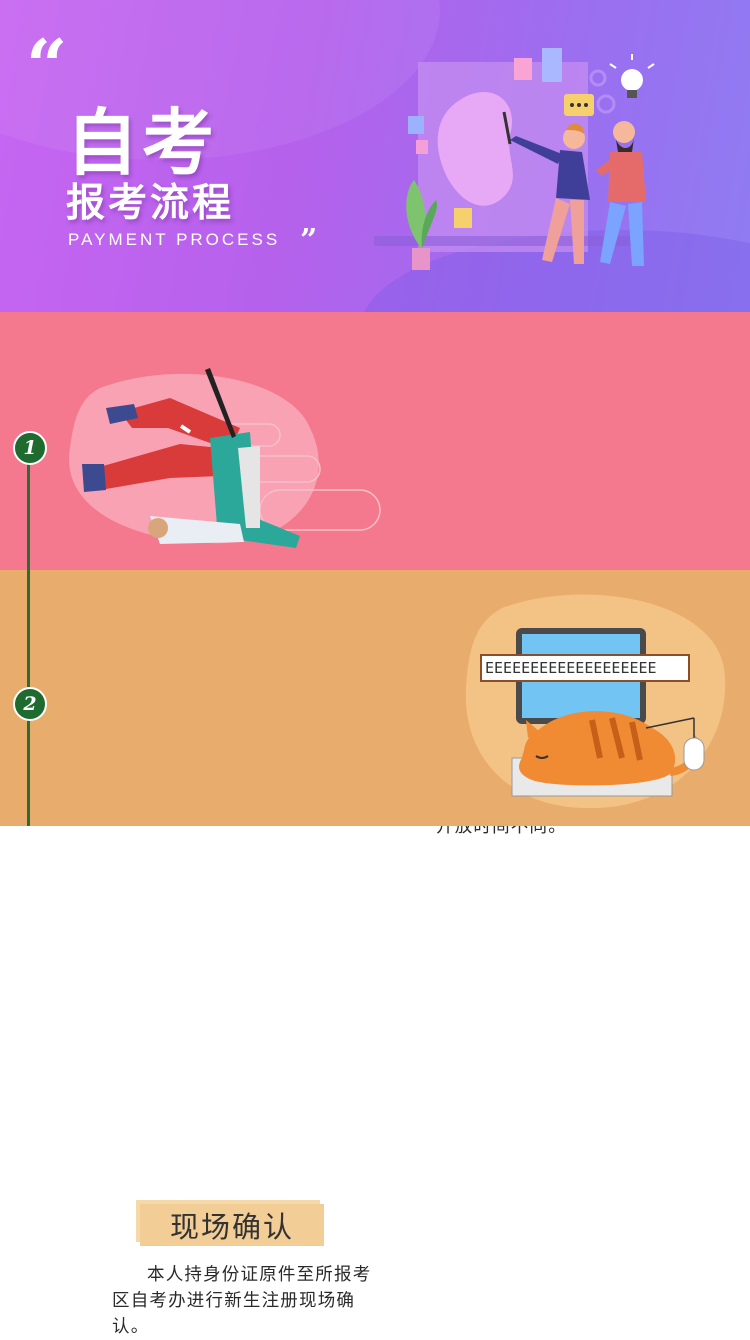 This screenshot has height=1340, width=750. I want to click on hero-illustration, so click(514, 159).